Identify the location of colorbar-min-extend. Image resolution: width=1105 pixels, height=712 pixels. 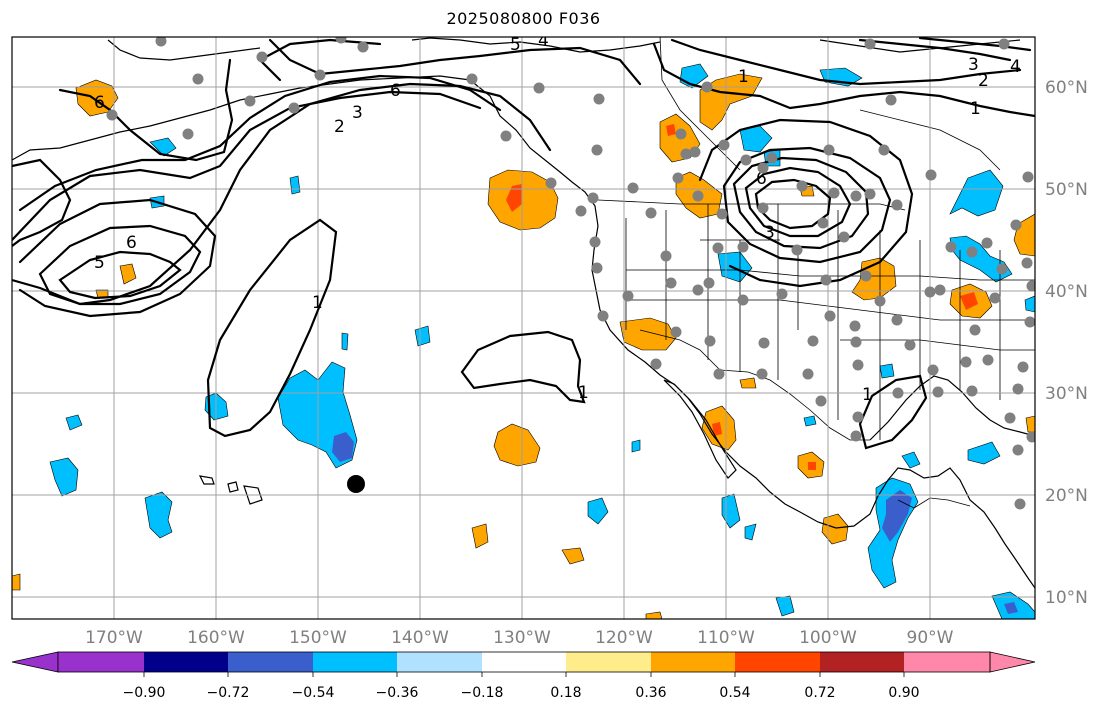
(35, 662).